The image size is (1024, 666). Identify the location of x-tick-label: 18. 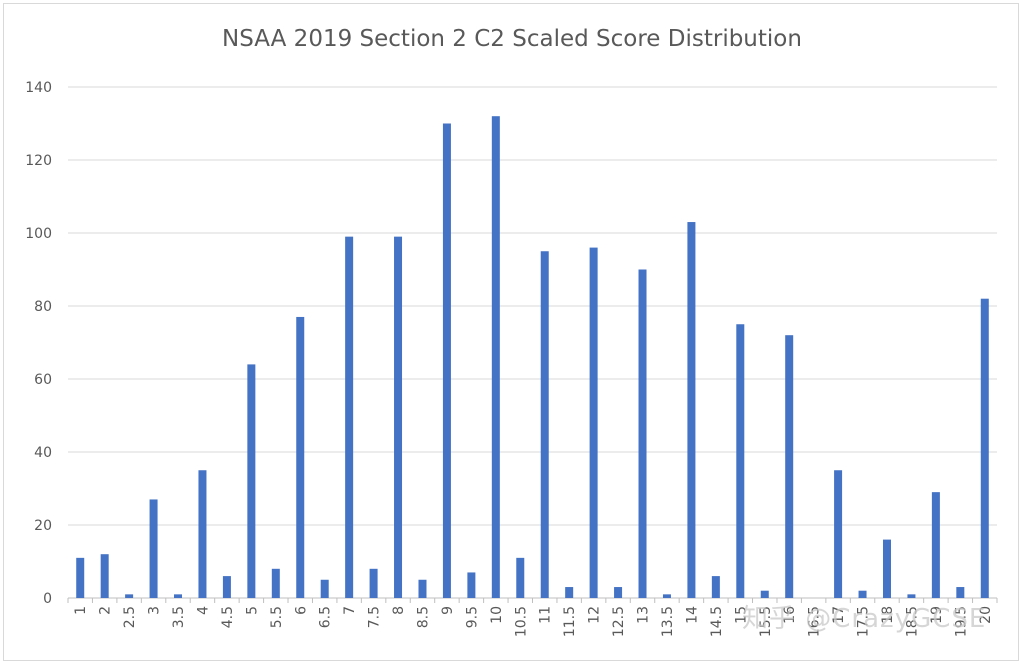
(888, 615).